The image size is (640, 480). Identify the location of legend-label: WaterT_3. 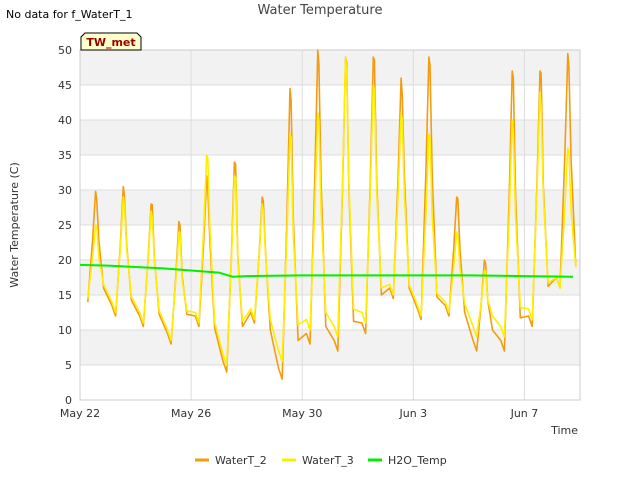
(328, 460).